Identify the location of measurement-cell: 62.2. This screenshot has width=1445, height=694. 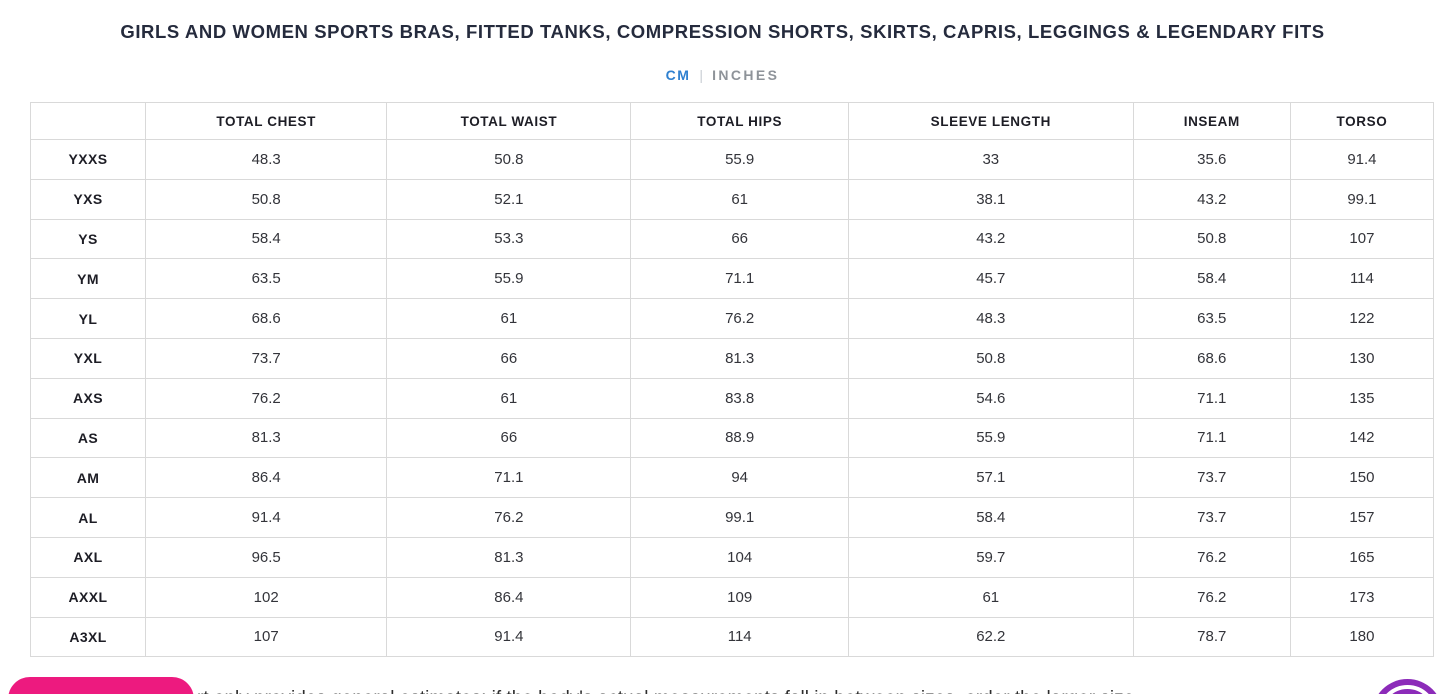
(990, 637).